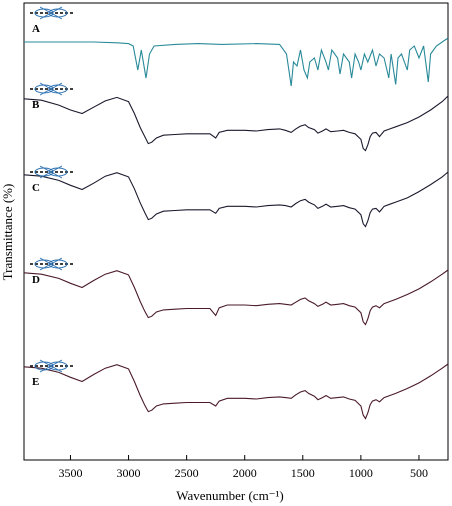  Describe the element at coordinates (419, 473) in the screenshot. I see `x-tick-label: 500` at that location.